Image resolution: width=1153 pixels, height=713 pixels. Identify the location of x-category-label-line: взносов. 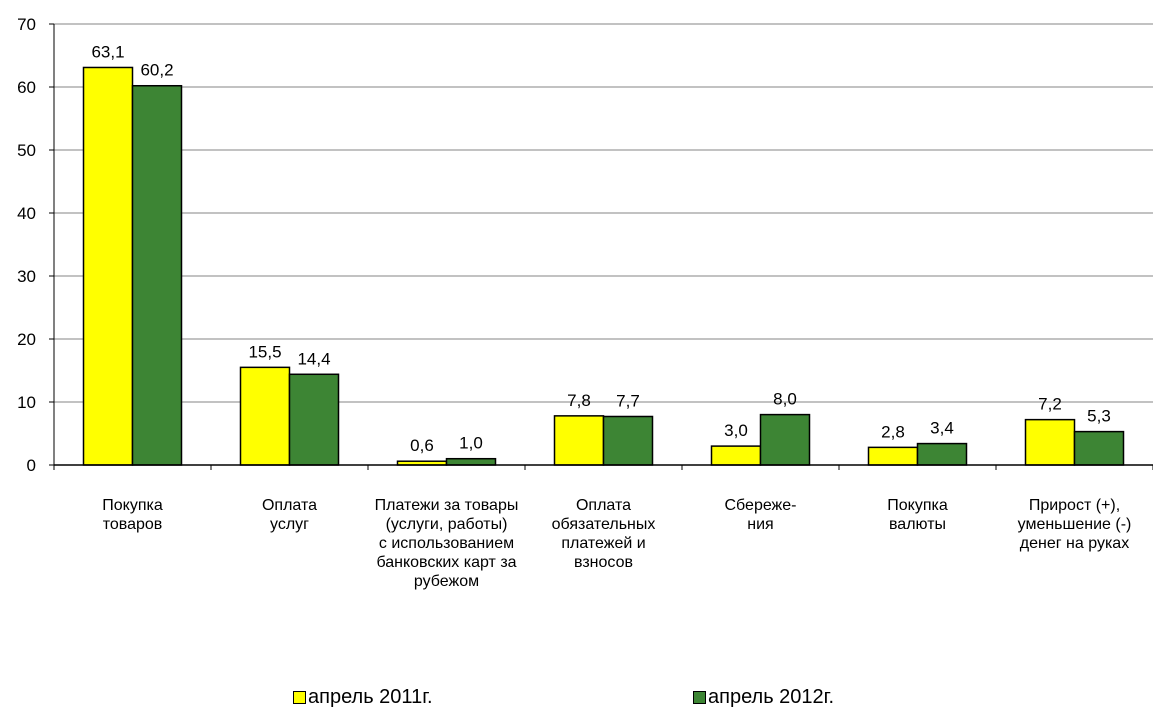
(603, 562).